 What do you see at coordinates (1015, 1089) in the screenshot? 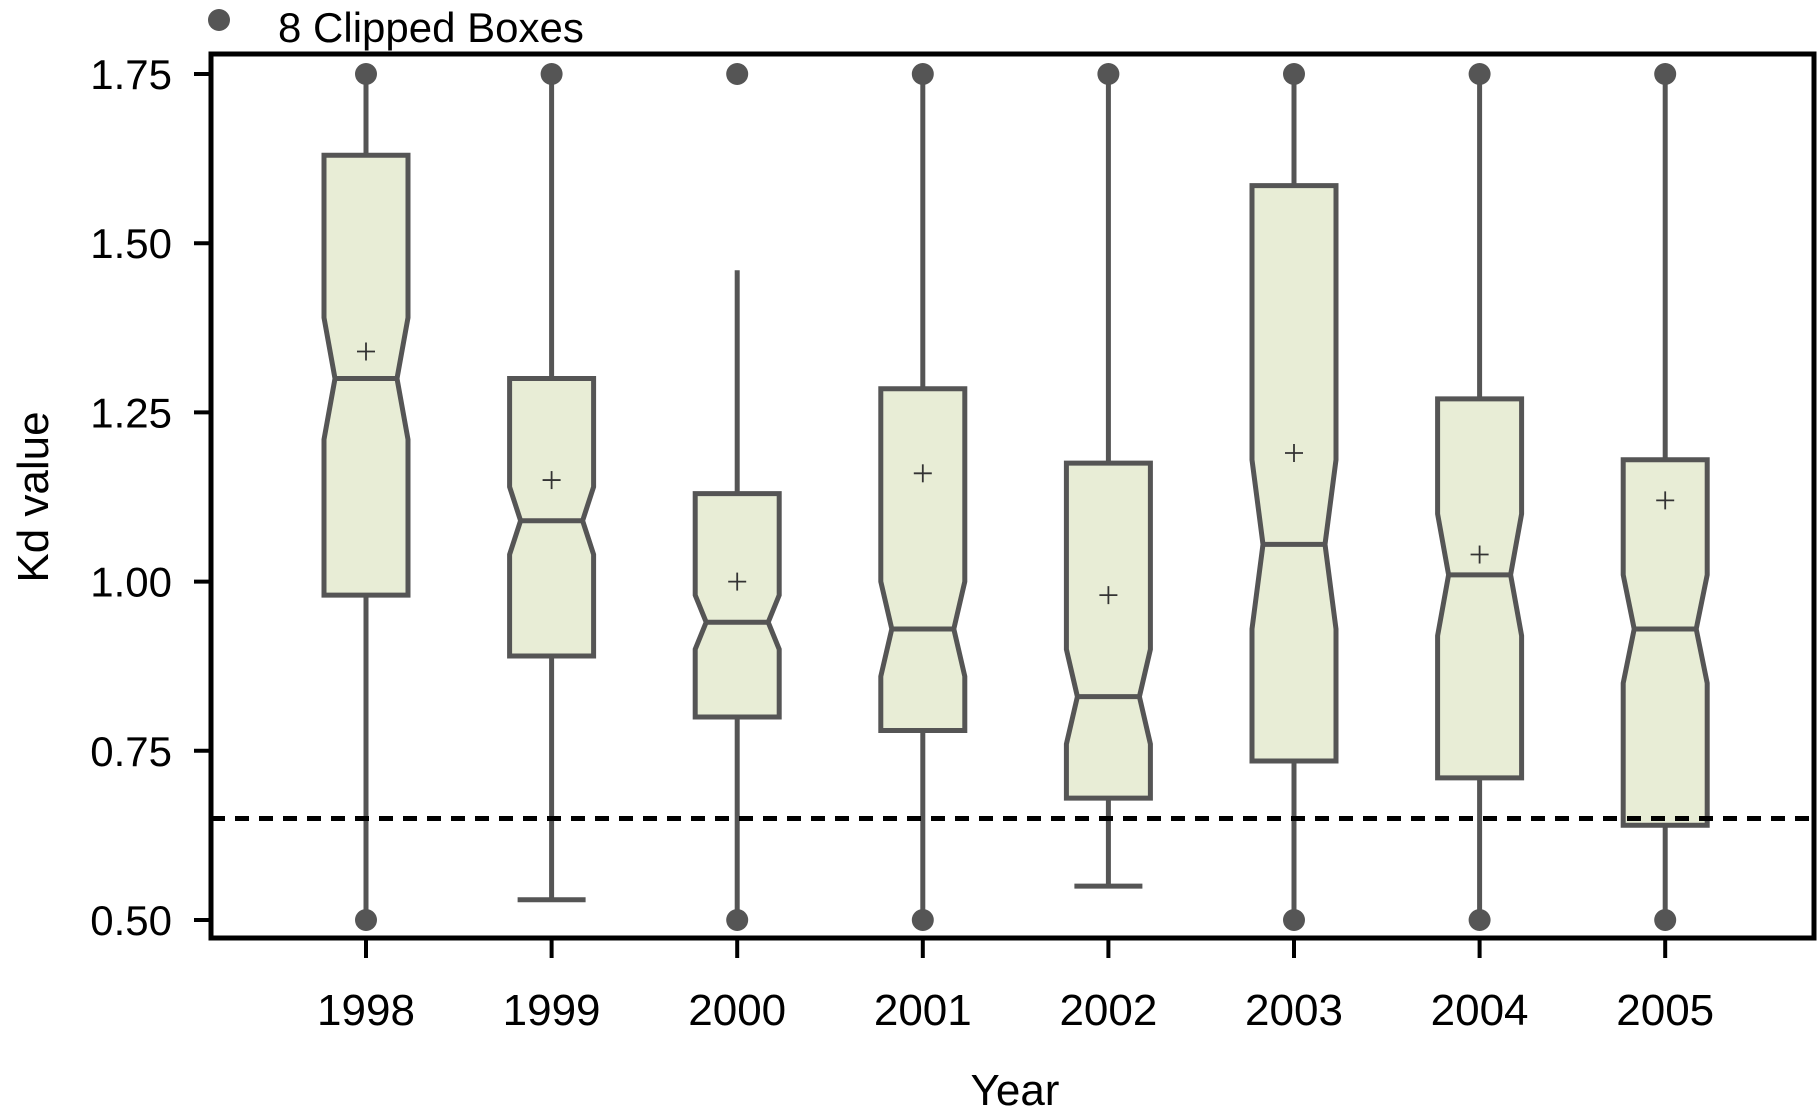
I see `x-axis-title: Year` at bounding box center [1015, 1089].